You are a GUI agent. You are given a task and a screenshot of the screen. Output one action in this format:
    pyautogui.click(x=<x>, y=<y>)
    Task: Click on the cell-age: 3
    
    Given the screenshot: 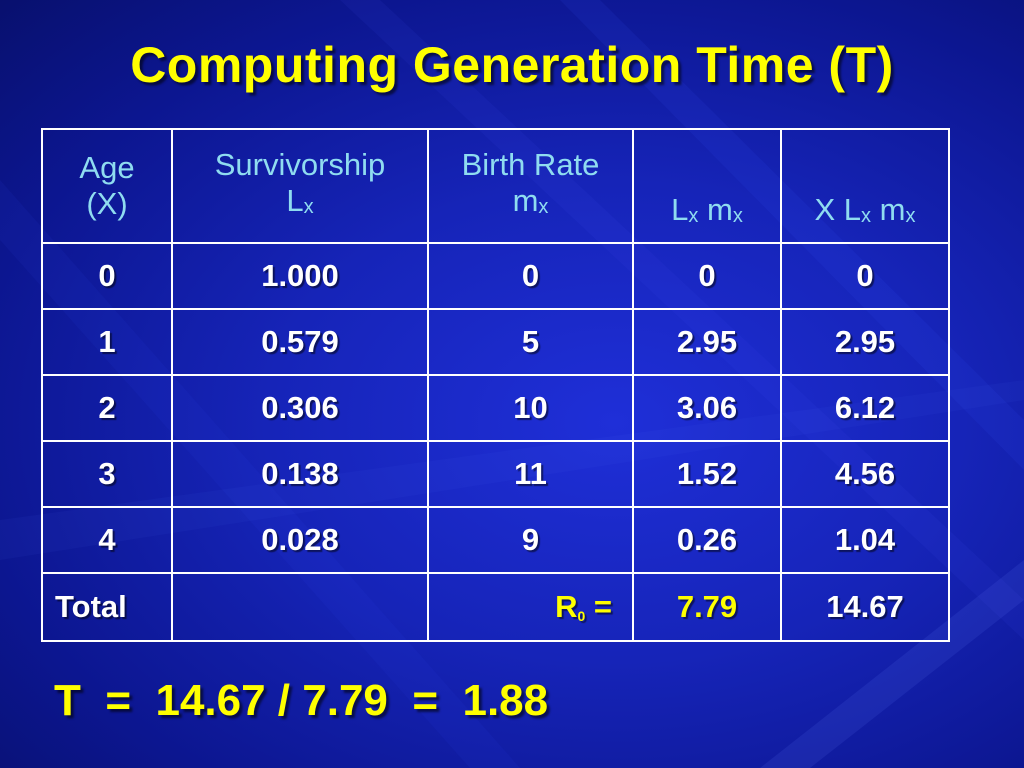 What is the action you would take?
    pyautogui.click(x=107, y=474)
    